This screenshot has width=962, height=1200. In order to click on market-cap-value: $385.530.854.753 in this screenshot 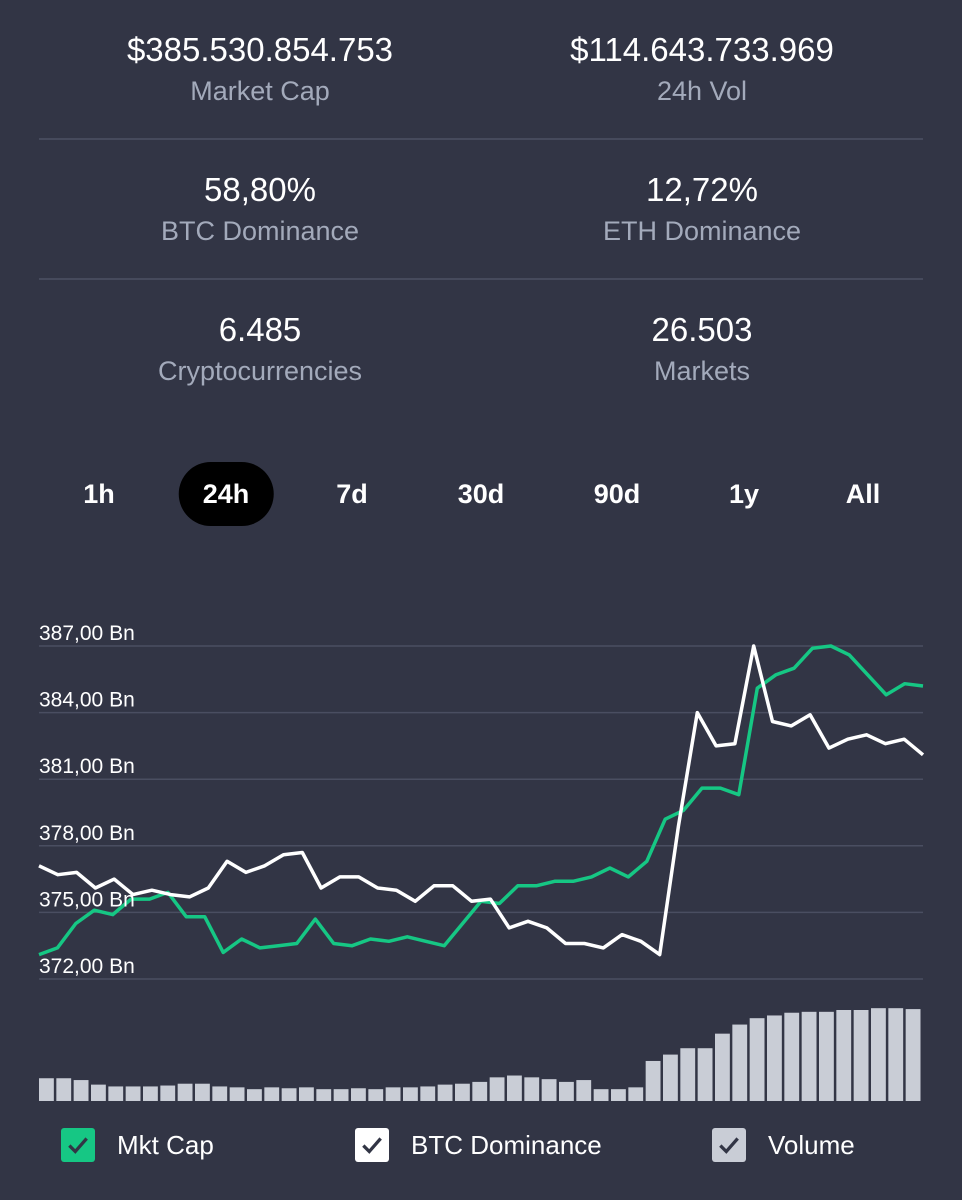, I will do `click(260, 49)`.